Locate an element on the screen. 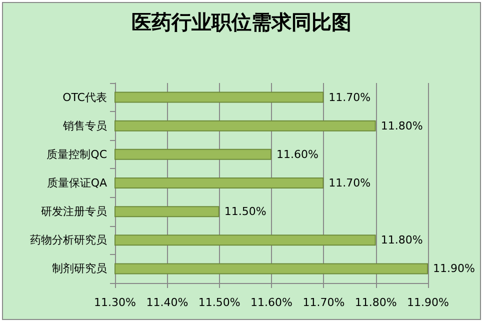  x-tick-label: 11.60% is located at coordinates (271, 302).